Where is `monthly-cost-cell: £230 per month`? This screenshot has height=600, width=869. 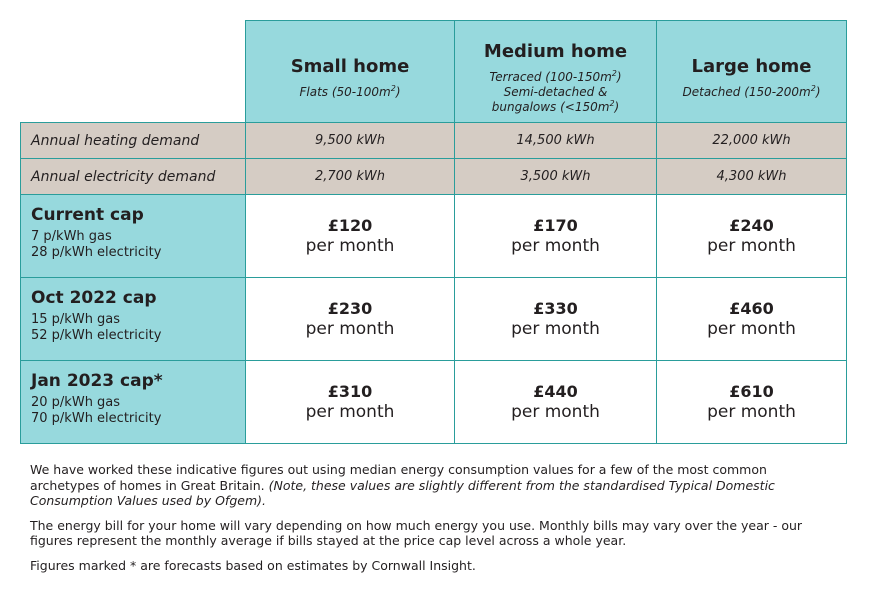 monthly-cost-cell: £230 per month is located at coordinates (350, 319).